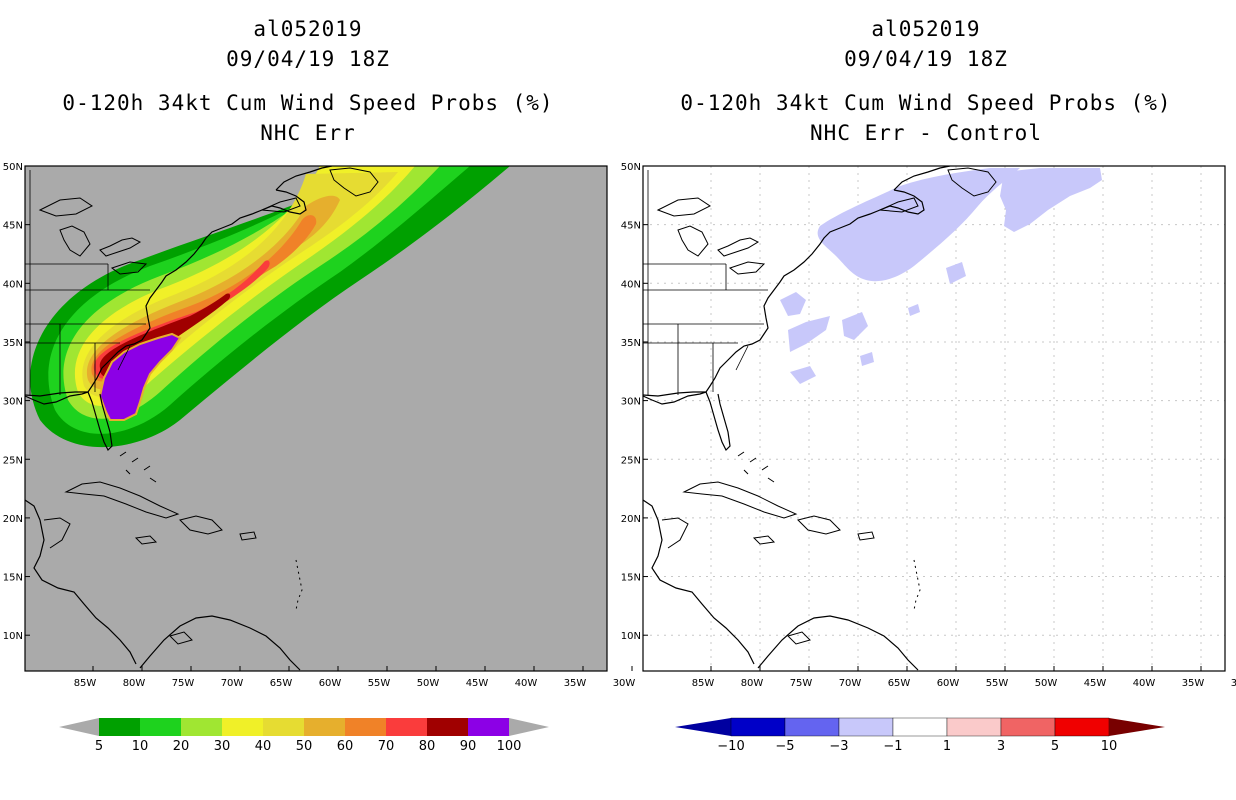  Describe the element at coordinates (926, 103) in the screenshot. I see `right-product-title: 0-120h 34kt Cum Wind Speed Probs (%)` at that location.